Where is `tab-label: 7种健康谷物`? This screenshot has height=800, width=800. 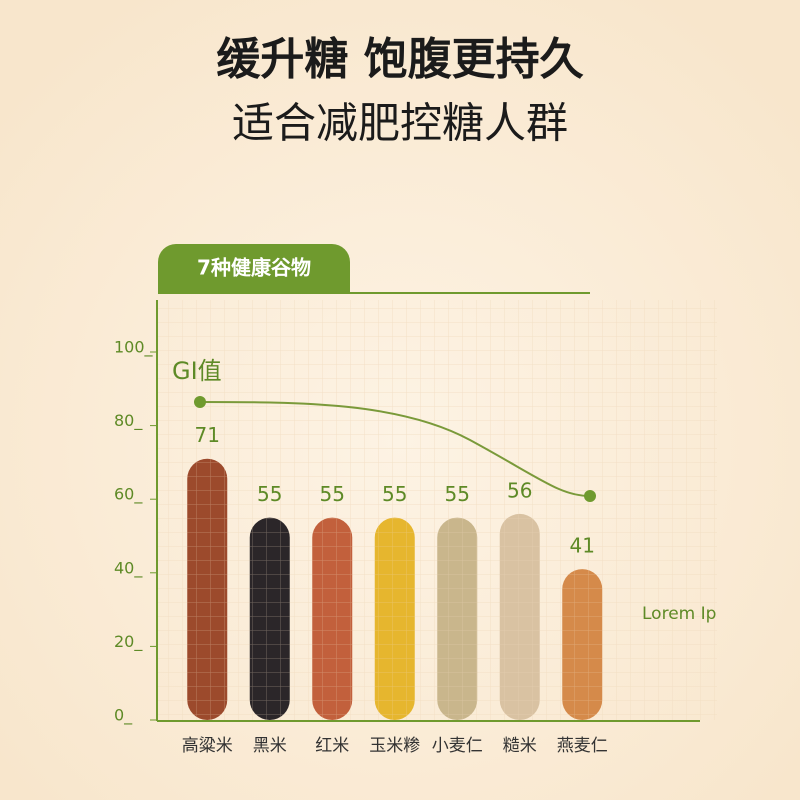 tab-label: 7种健康谷物 is located at coordinates (254, 268).